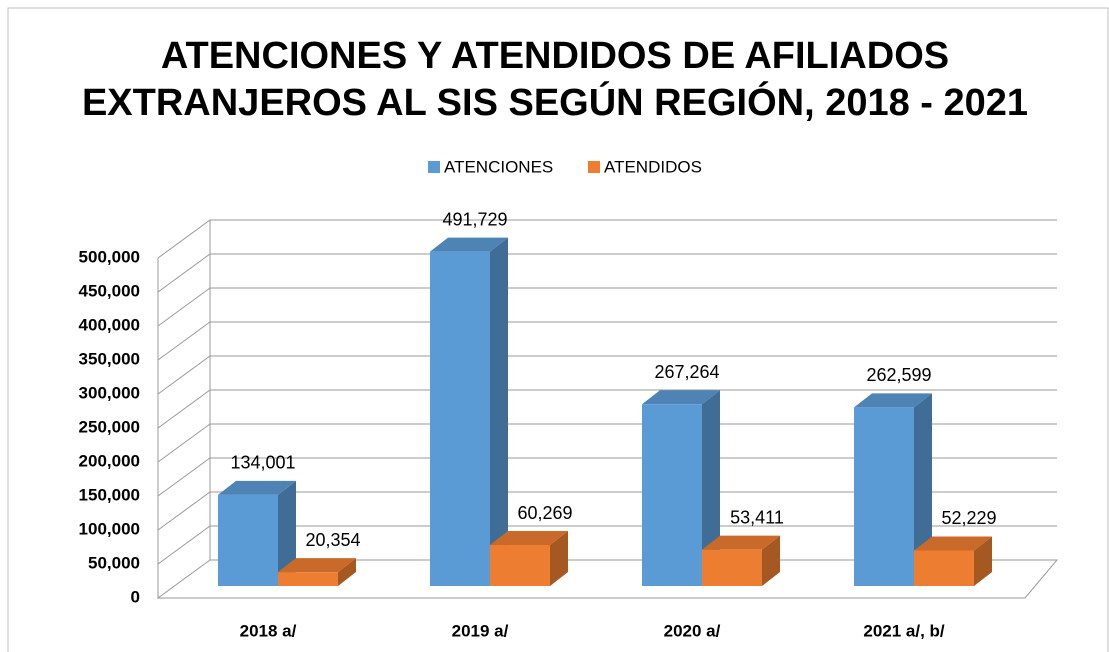 The image size is (1109, 652). Describe the element at coordinates (109, 528) in the screenshot. I see `y-tick-label: 100,000` at that location.